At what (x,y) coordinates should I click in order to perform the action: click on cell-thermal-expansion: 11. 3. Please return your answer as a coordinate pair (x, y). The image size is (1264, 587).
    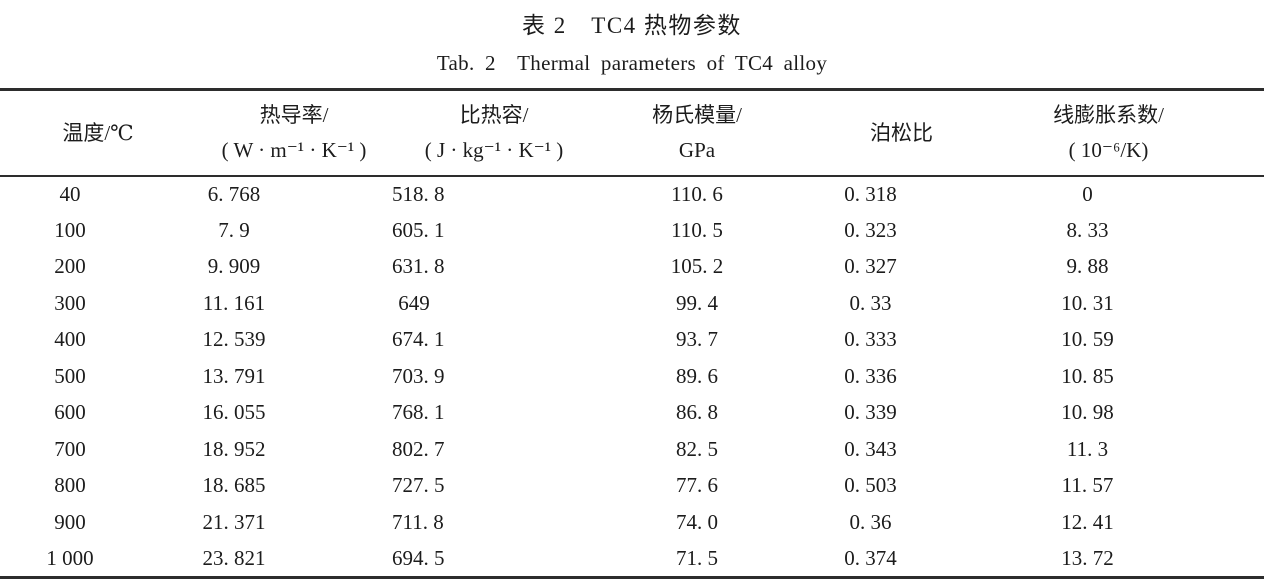
    Looking at the image, I should click on (1087, 448).